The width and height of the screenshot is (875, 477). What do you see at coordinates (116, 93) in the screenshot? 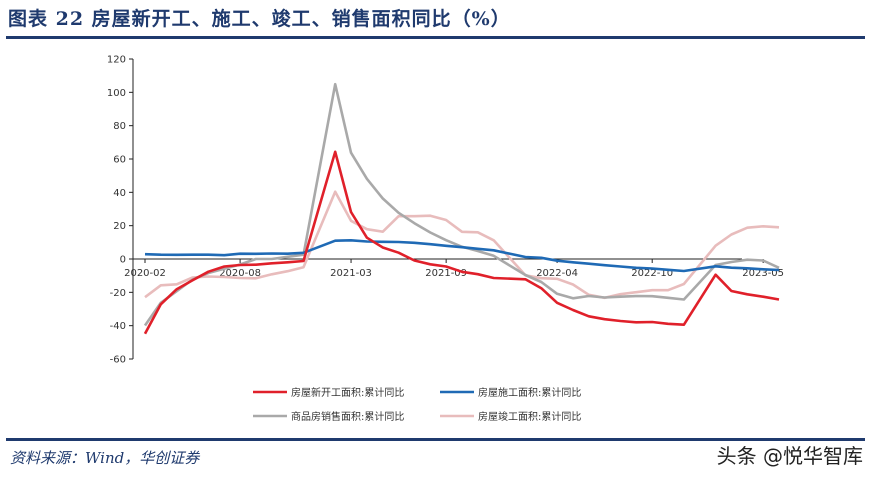
I see `y-tick-label: 100` at bounding box center [116, 93].